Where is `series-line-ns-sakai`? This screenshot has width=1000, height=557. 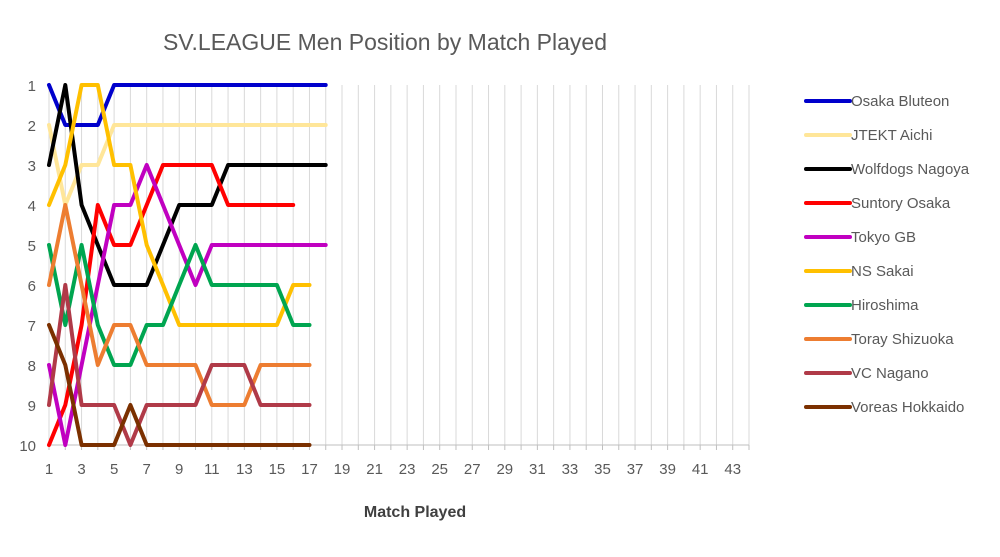
series-line-ns-sakai is located at coordinates (179, 205).